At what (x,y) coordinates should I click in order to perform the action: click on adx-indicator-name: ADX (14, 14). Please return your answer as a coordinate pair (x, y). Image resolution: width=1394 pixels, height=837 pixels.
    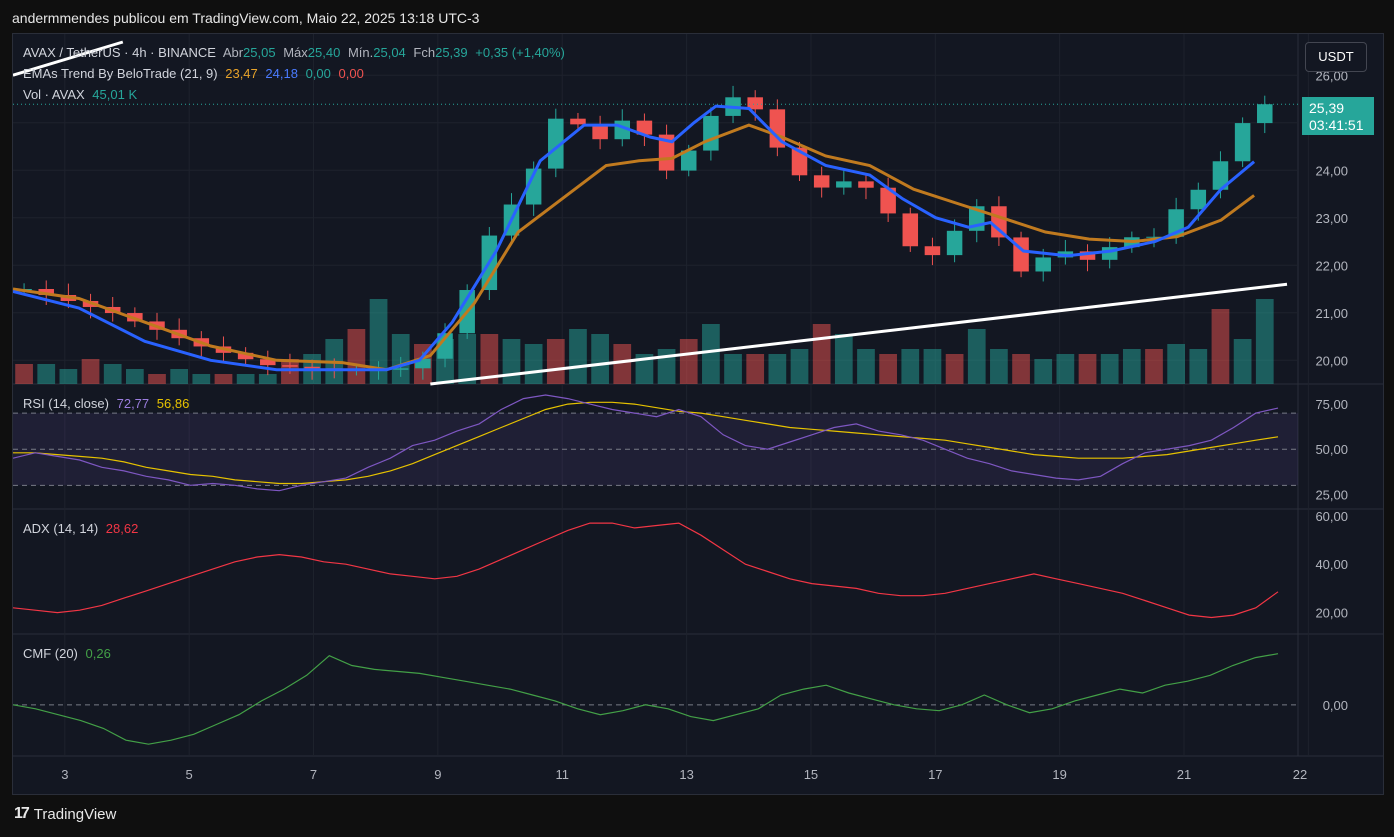
    Looking at the image, I should click on (61, 528).